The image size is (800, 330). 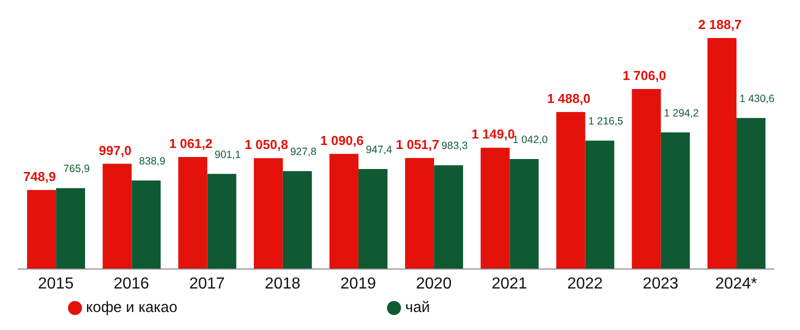 I want to click on data-label: 1 488,0, so click(x=568, y=98).